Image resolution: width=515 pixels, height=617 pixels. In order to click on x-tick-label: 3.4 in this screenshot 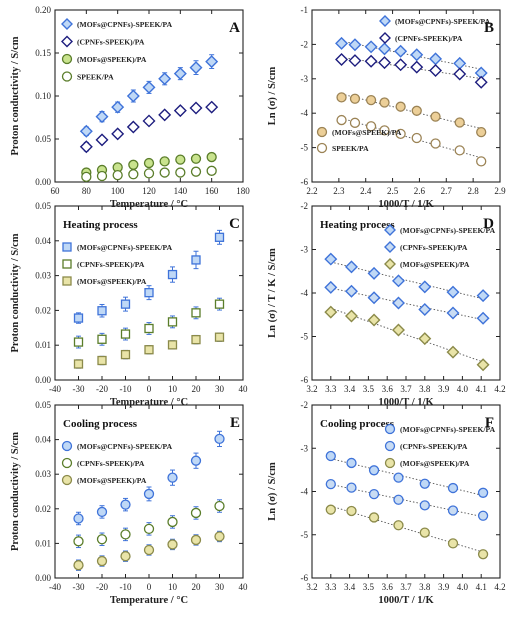, I will do `click(350, 587)`.